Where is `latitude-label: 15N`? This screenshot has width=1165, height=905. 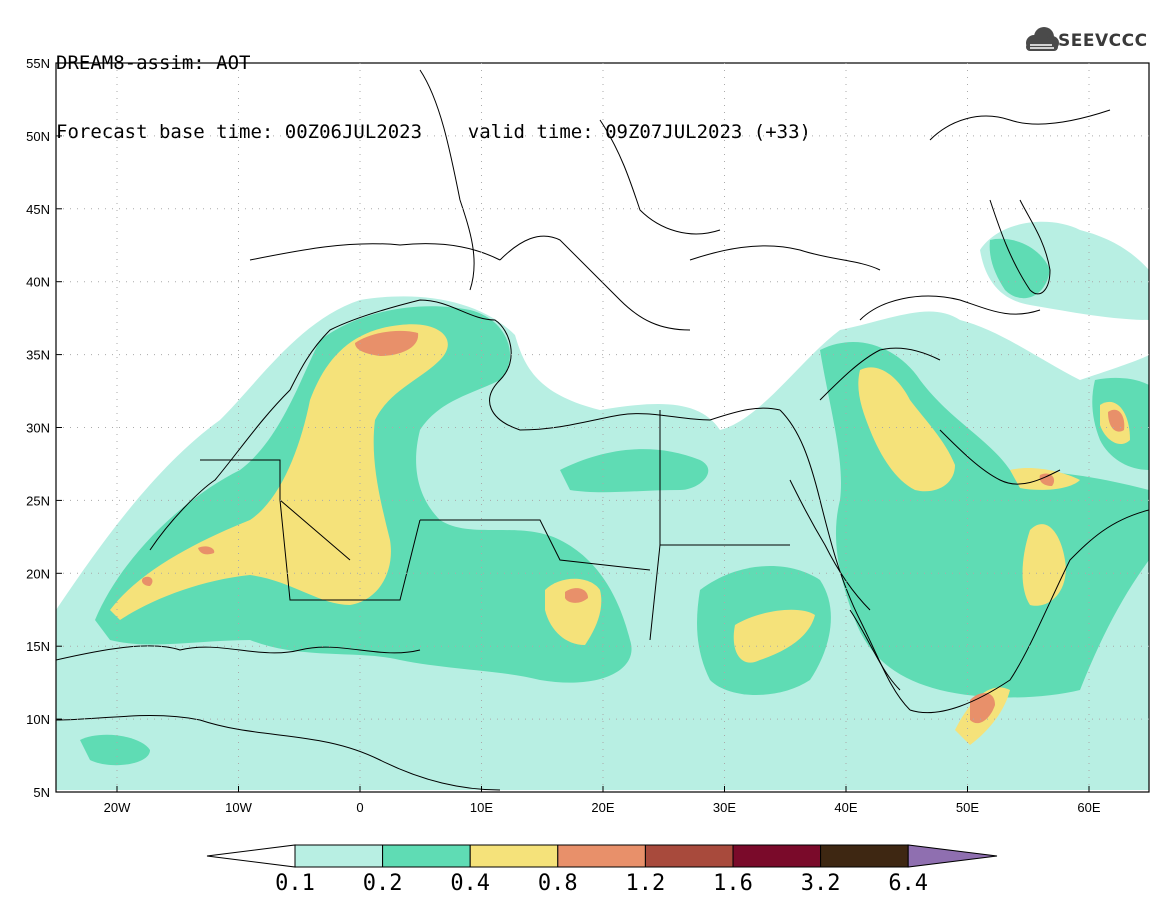
latitude-label: 15N is located at coordinates (38, 646).